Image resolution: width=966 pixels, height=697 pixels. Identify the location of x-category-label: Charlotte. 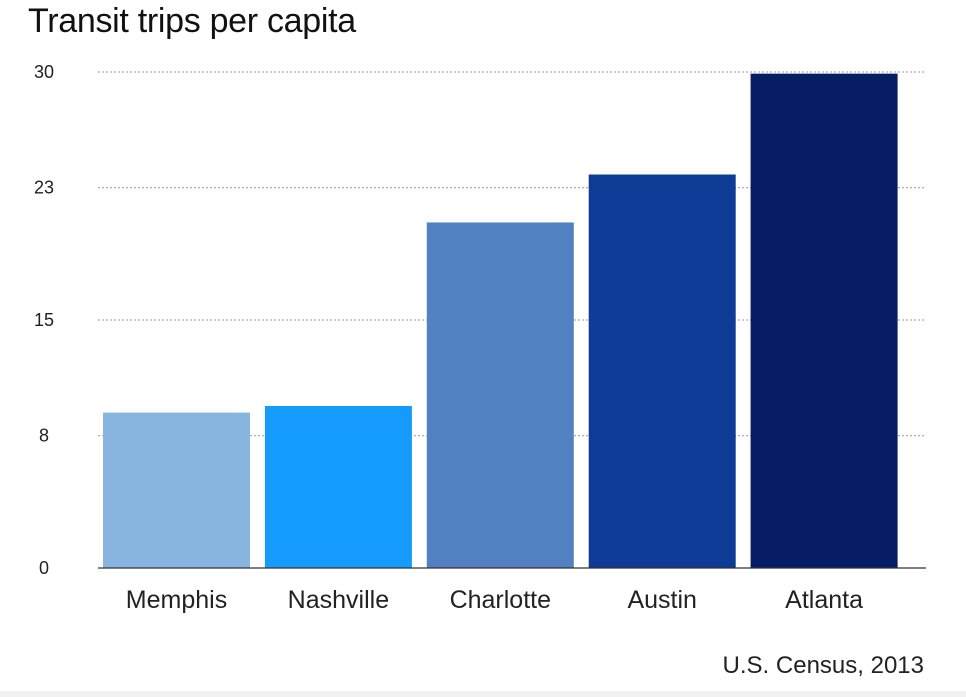
(500, 600).